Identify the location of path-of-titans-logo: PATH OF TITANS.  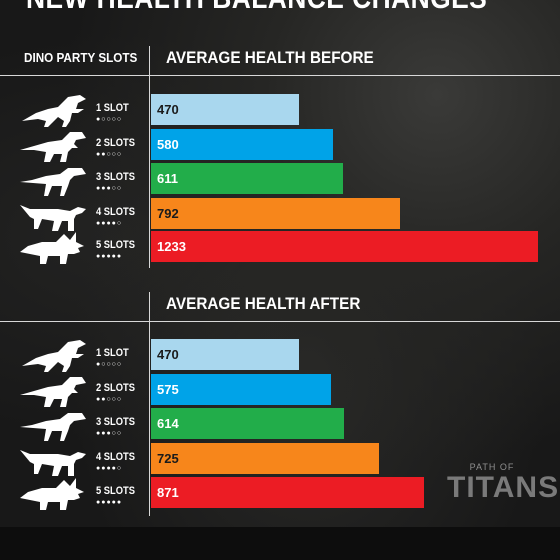
(503, 483).